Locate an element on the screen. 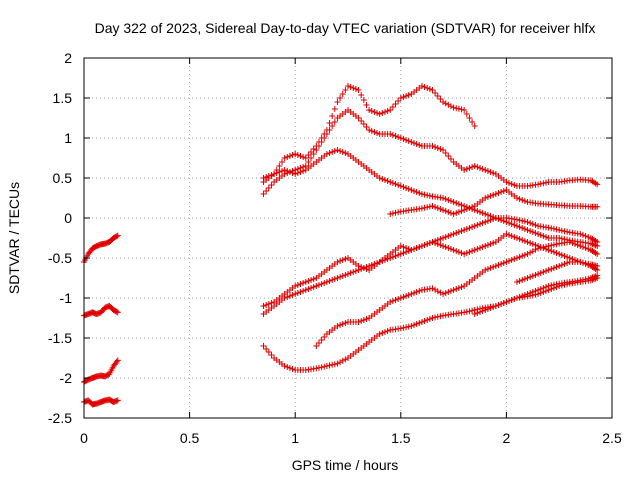 The image size is (640, 480). y-tick-label: -2.5 is located at coordinates (60, 418).